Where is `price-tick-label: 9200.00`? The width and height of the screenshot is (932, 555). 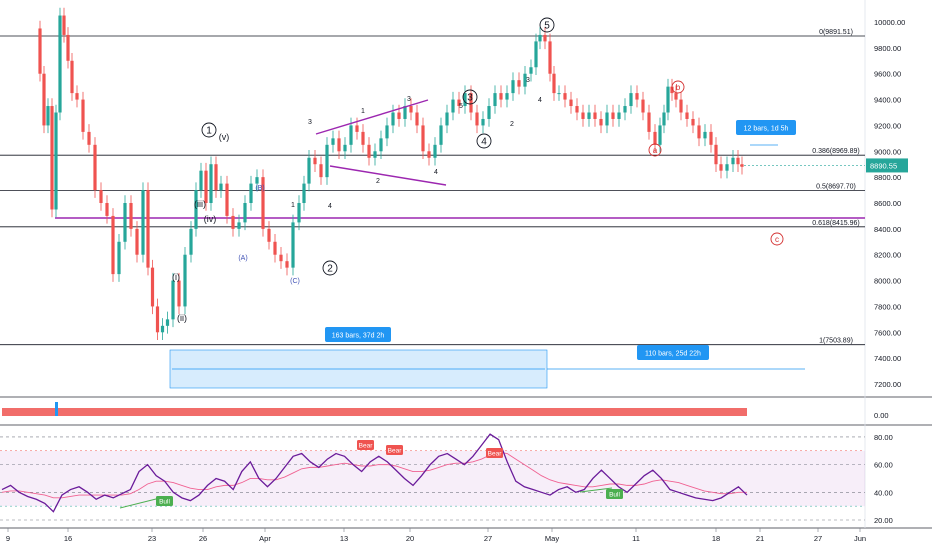 price-tick-label: 9200.00 is located at coordinates (887, 125).